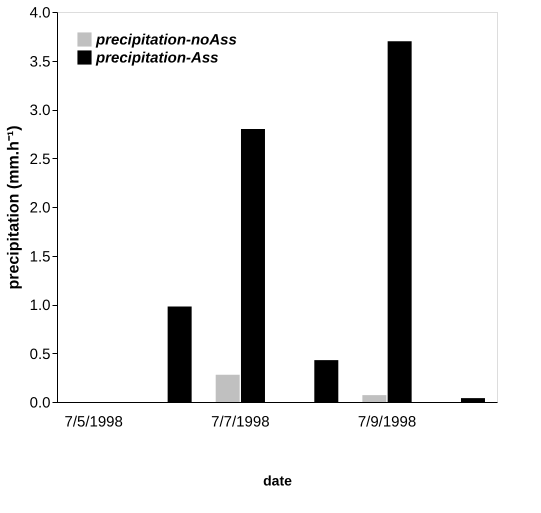 The image size is (541, 513). Describe the element at coordinates (40, 257) in the screenshot. I see `y-tick-label: 1.5` at that location.